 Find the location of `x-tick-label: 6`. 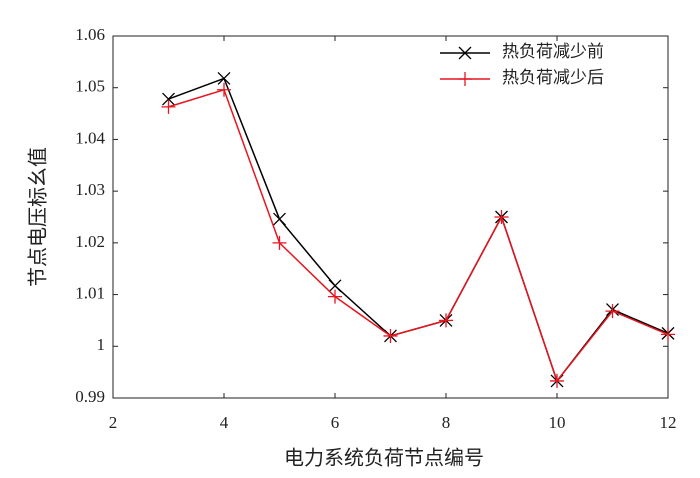

x-tick-label: 6 is located at coordinates (335, 422).